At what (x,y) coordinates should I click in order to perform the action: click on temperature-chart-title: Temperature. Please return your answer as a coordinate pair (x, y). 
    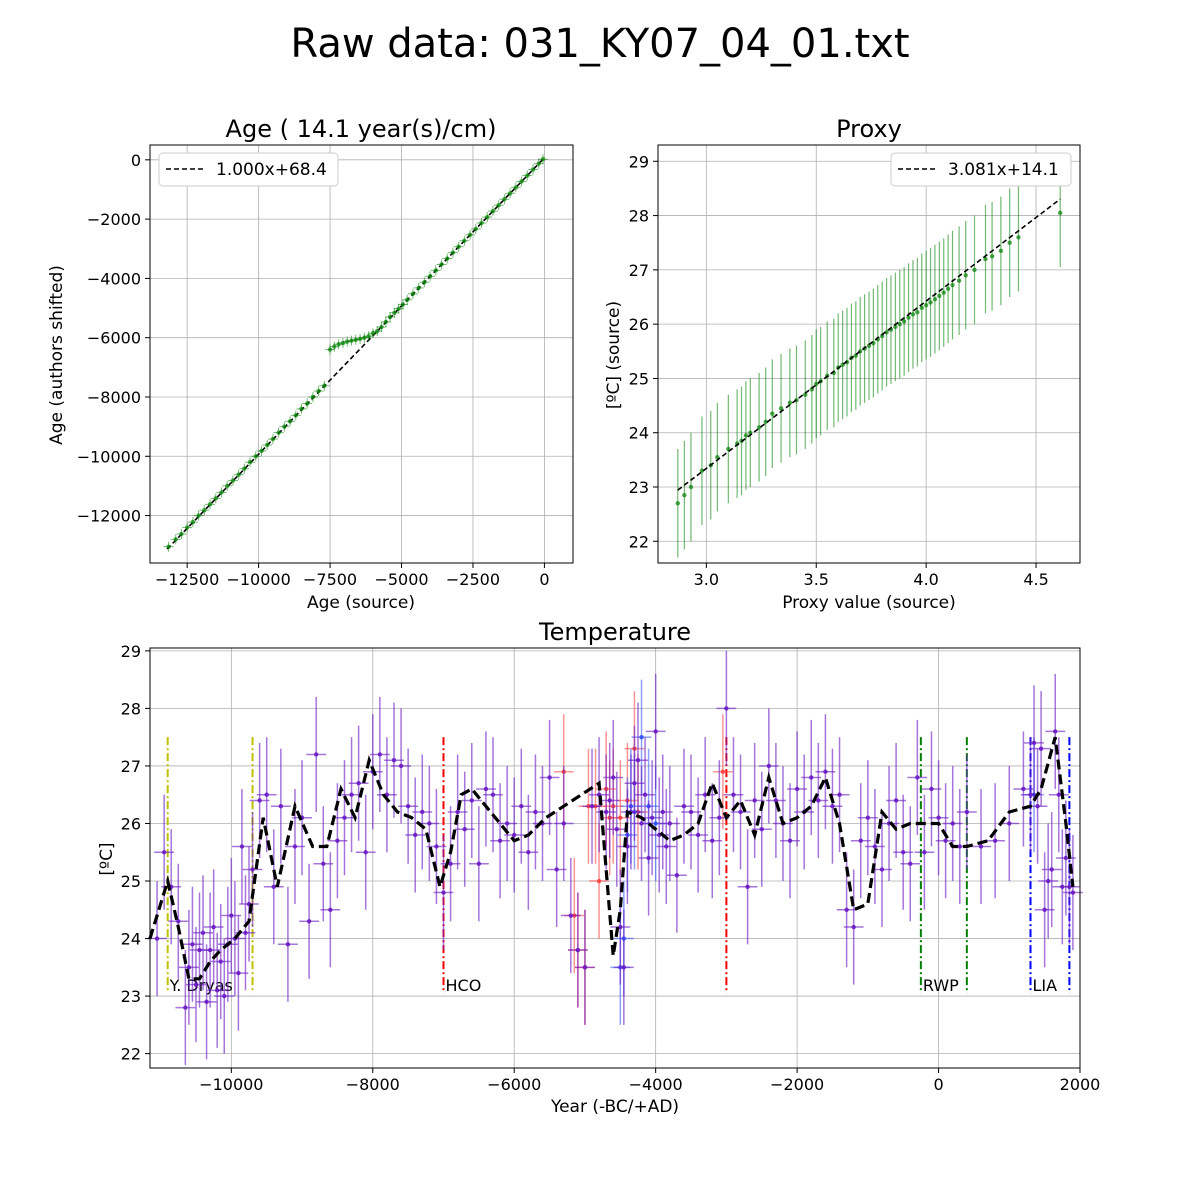
    Looking at the image, I should click on (614, 632).